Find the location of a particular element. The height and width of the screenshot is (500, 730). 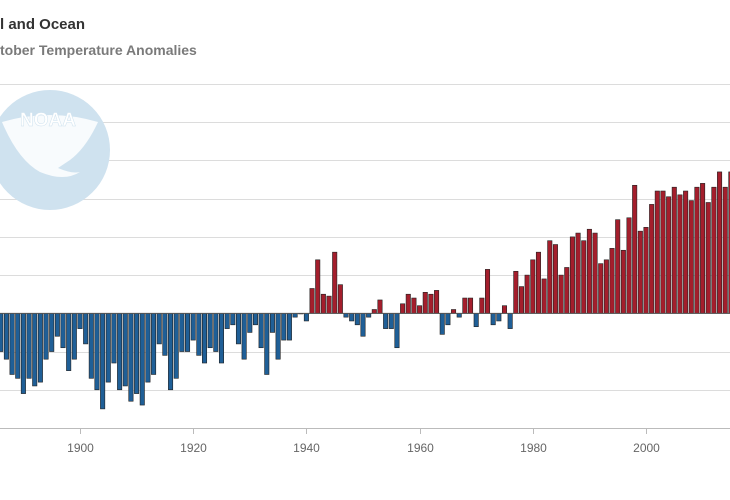

bar-1977 is located at coordinates (516, 292).